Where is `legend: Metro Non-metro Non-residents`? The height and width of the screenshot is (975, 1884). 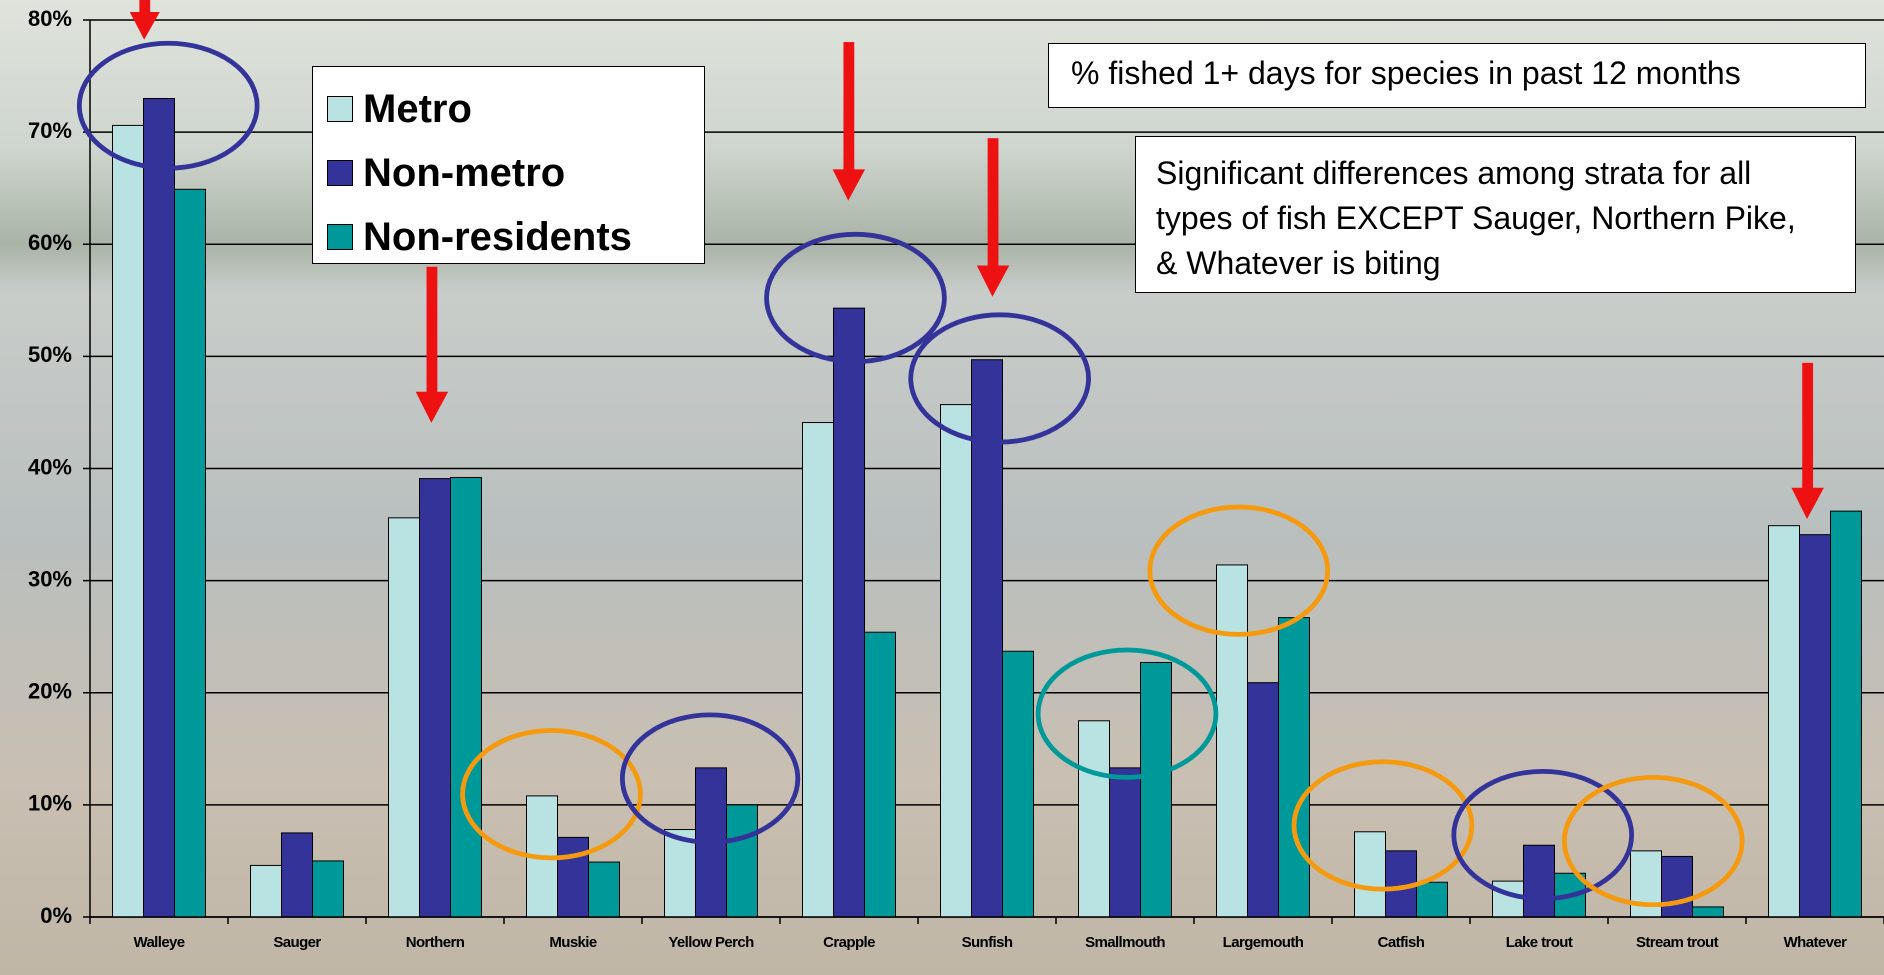
legend: Metro Non-metro Non-residents is located at coordinates (508, 165).